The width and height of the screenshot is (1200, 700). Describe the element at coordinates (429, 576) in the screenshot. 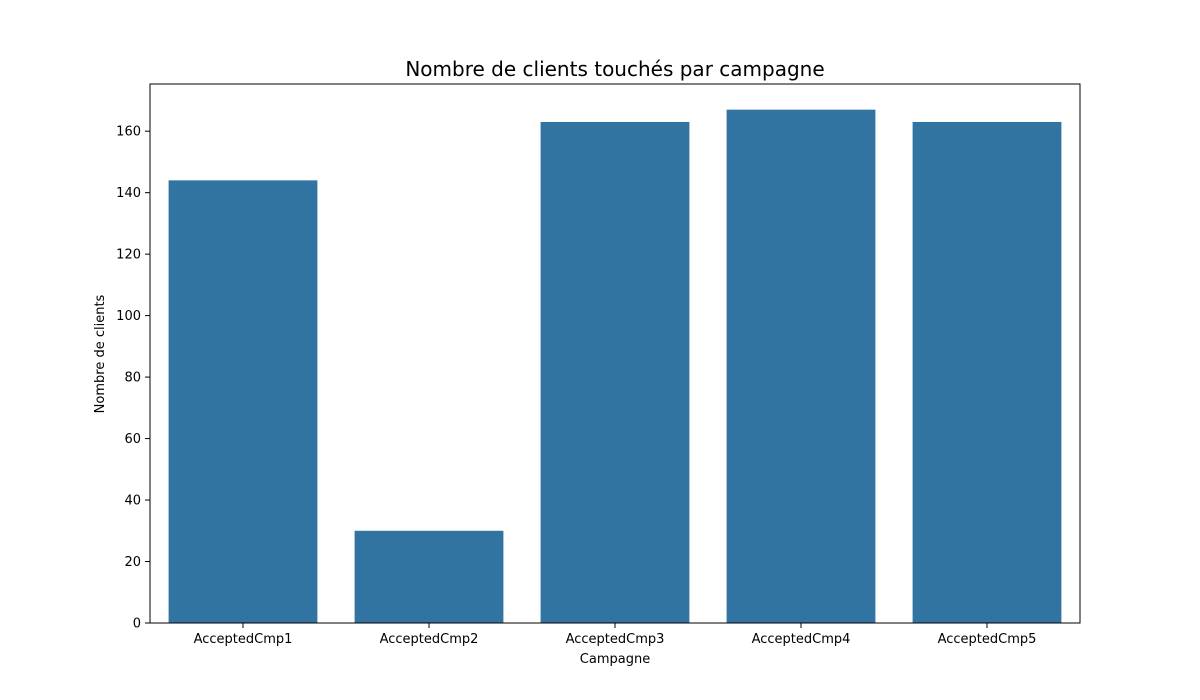

I see `bar-AcceptedCmp2` at that location.